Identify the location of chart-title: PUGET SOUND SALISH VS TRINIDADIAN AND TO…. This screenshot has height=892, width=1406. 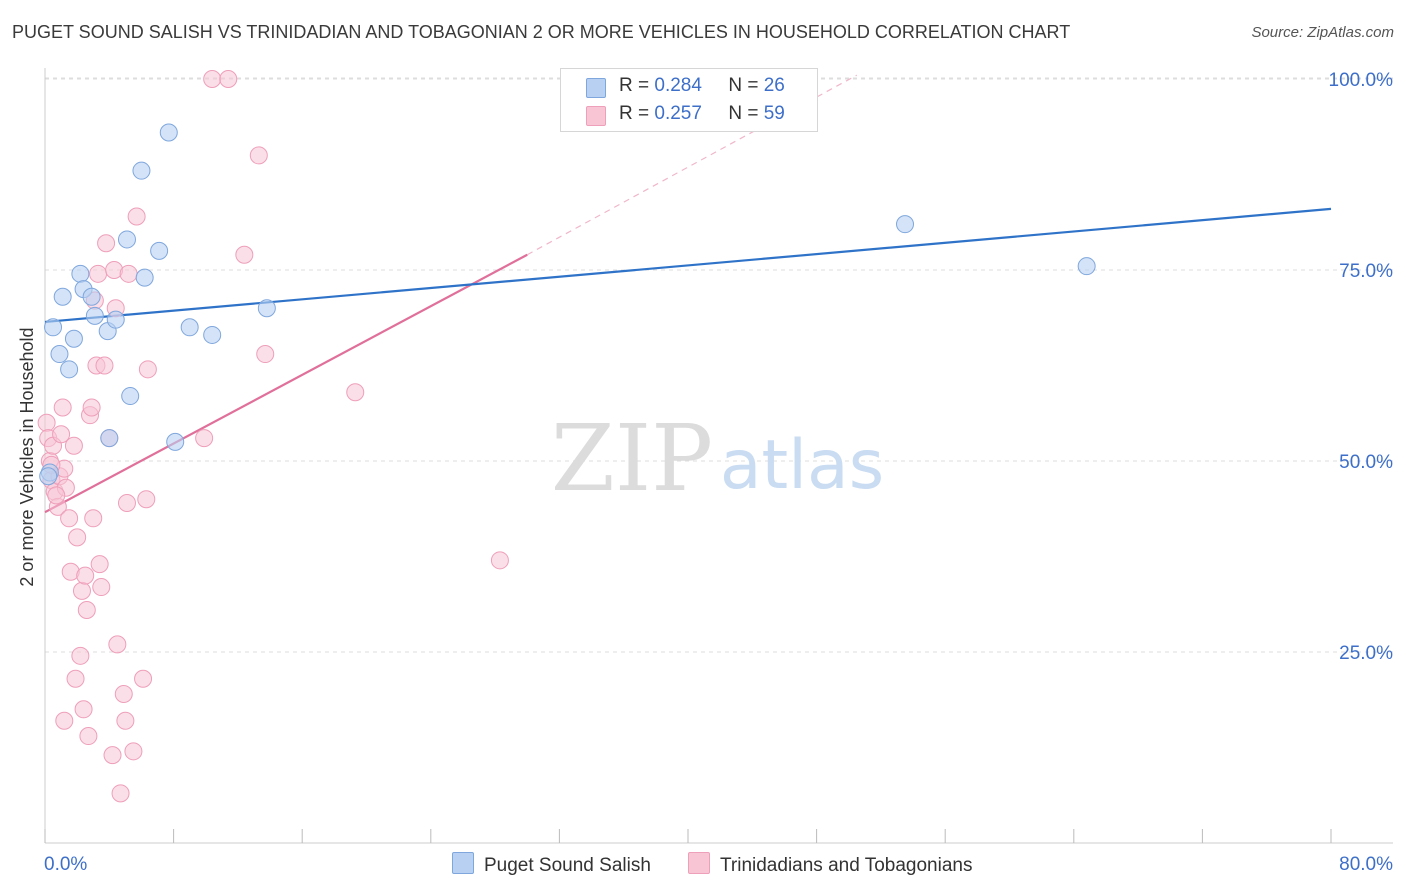
(541, 32).